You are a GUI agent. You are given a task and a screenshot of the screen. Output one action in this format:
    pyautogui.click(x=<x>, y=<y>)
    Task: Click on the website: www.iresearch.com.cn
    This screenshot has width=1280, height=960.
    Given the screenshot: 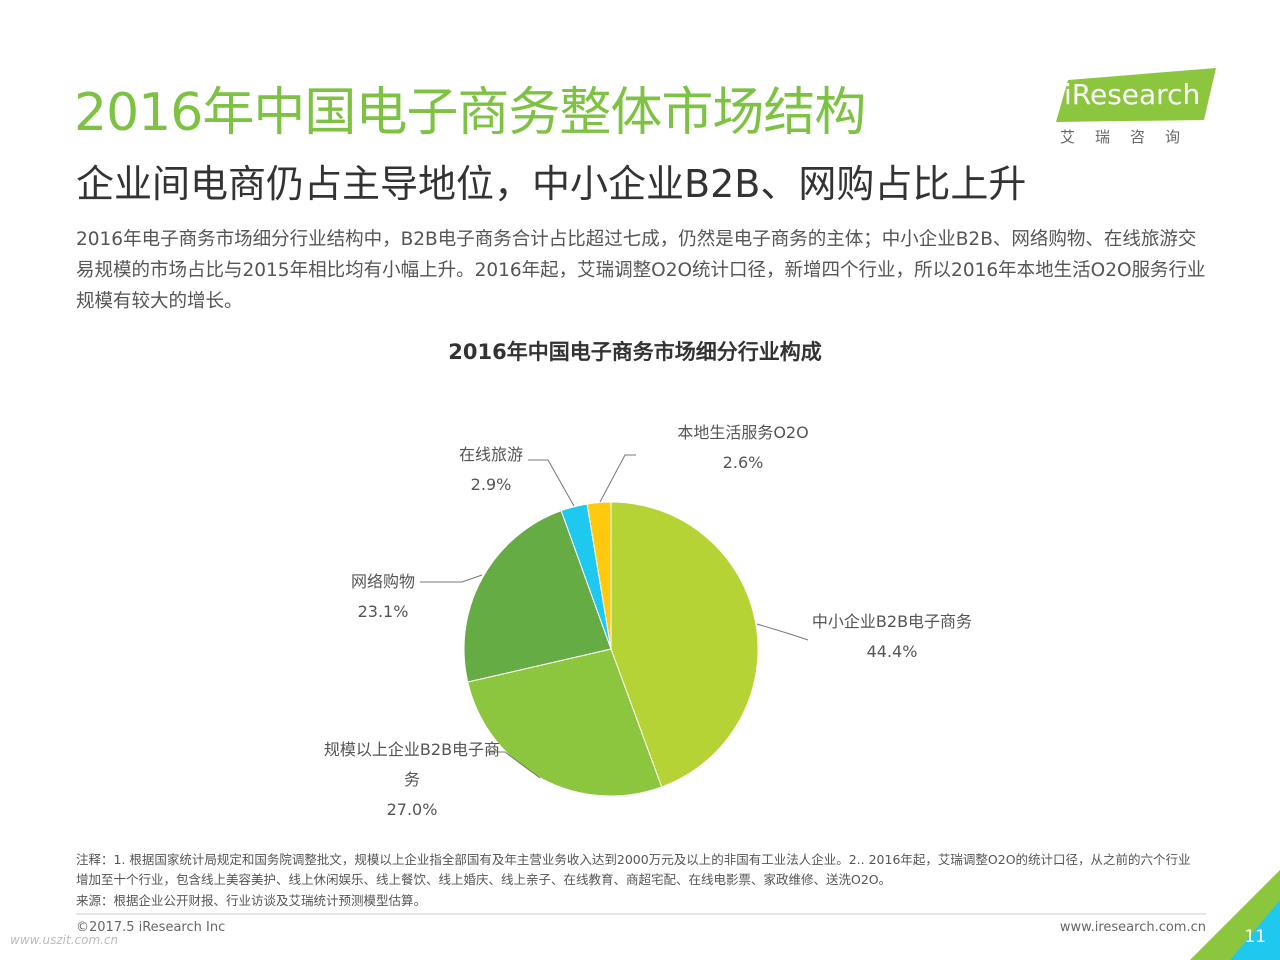 What is the action you would take?
    pyautogui.click(x=1132, y=927)
    